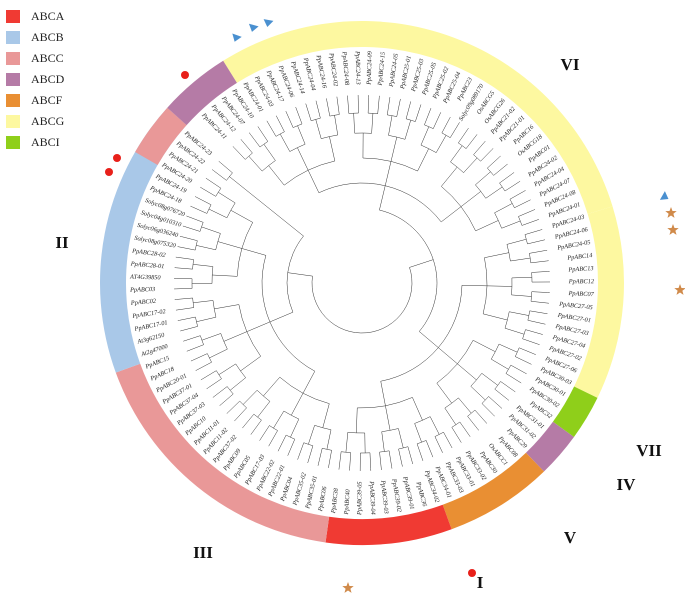  What do you see at coordinates (575, 306) in the screenshot?
I see `leaf-label: PpABC27-05` at bounding box center [575, 306].